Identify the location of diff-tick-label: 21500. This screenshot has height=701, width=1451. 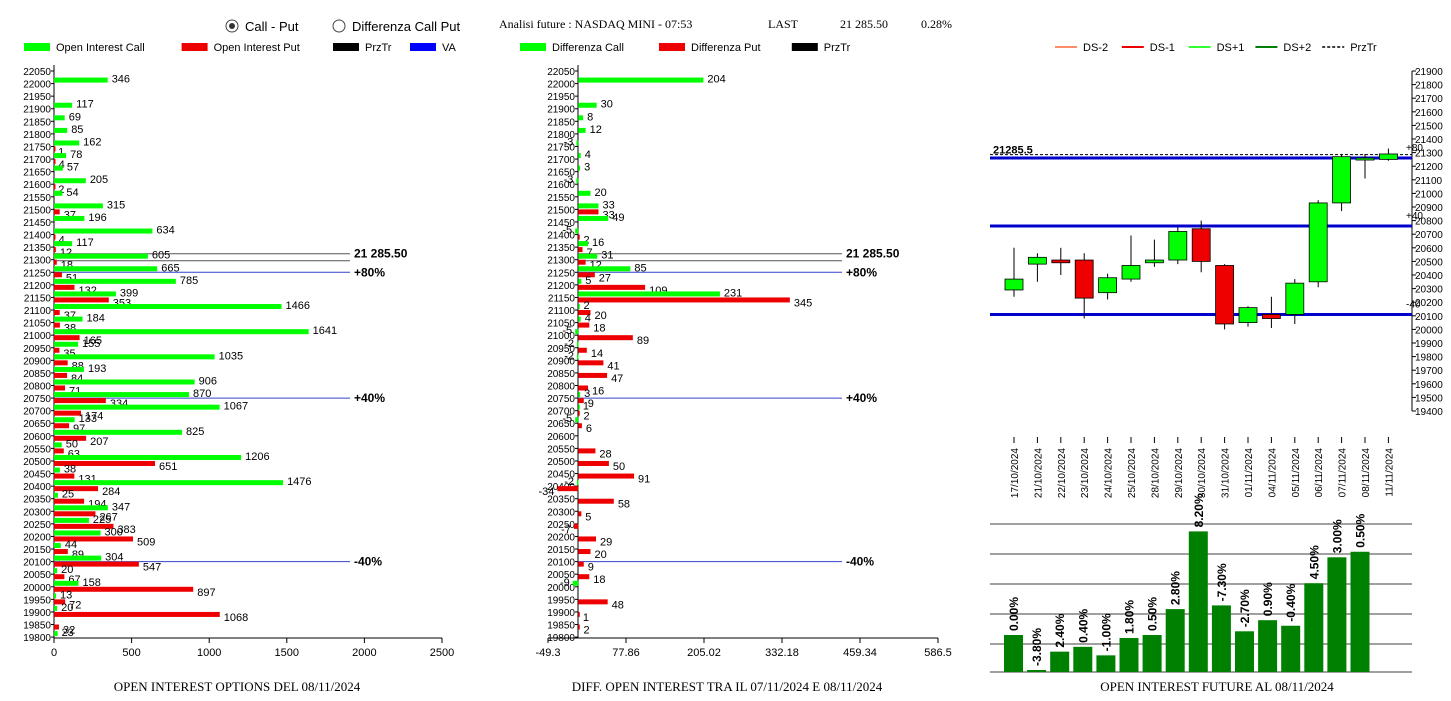
(561, 210).